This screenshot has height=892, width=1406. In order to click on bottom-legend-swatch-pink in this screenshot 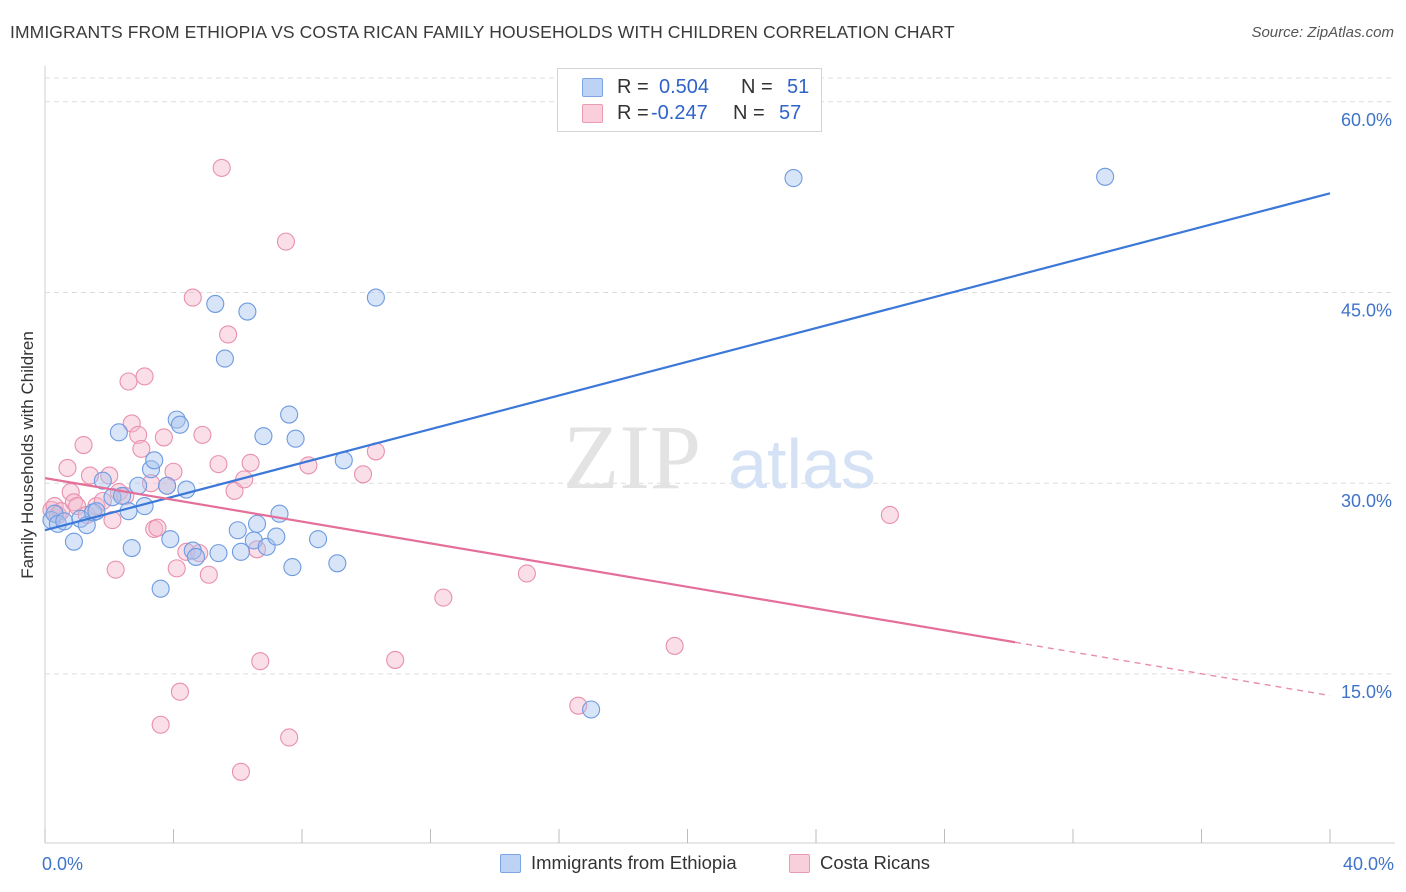, I will do `click(799, 863)`.